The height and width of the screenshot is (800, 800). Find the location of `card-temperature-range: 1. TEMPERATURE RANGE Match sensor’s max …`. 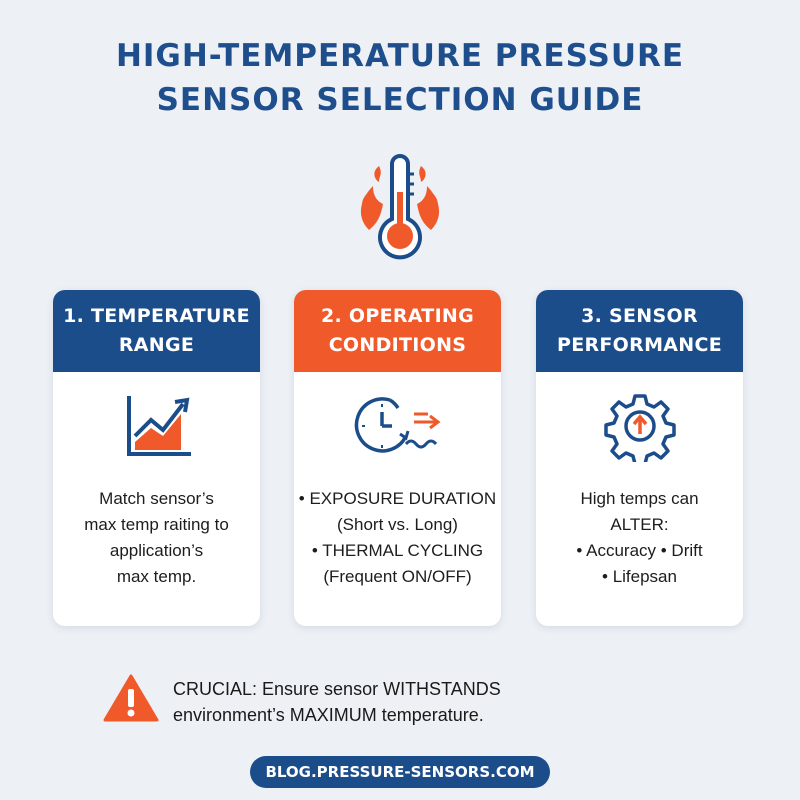

card-temperature-range: 1. TEMPERATURE RANGE Match sensor’s max … is located at coordinates (156, 458).